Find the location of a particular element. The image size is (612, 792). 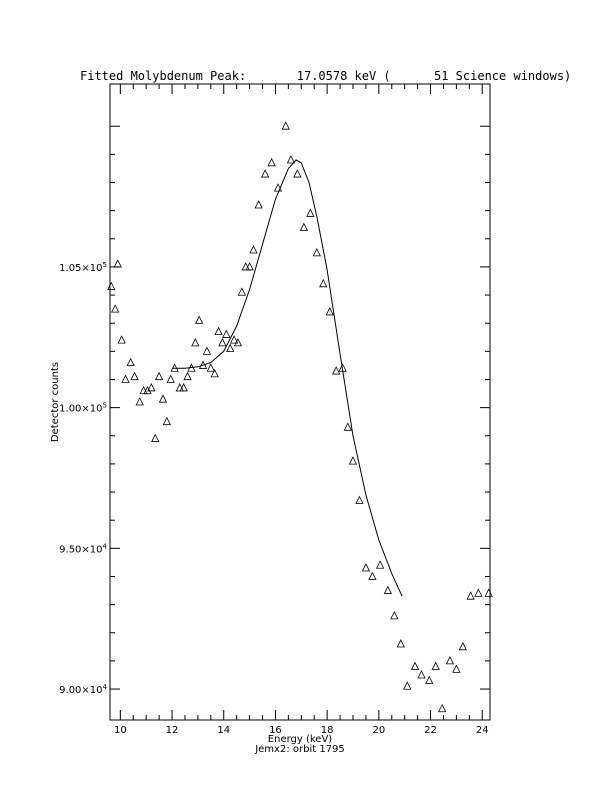

footer-text: Jemx2: orbit 1795 is located at coordinates (299, 749).